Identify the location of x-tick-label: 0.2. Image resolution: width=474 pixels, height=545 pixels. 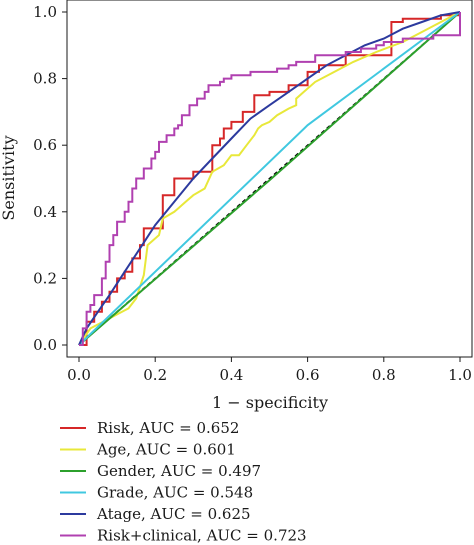
(155, 375).